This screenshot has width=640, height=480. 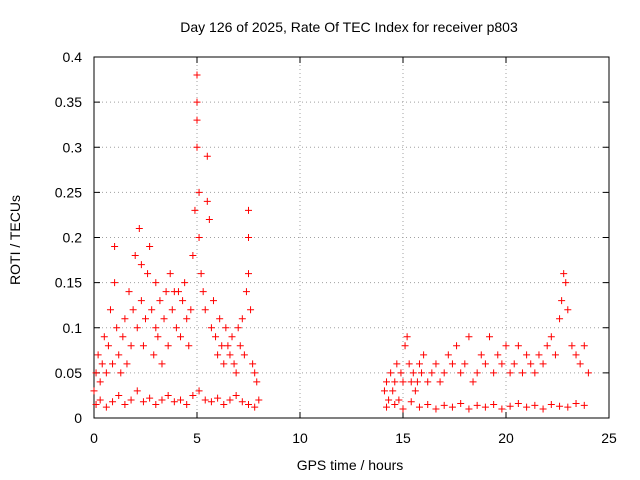 What do you see at coordinates (68, 373) in the screenshot?
I see `y-tick-label: 0.05` at bounding box center [68, 373].